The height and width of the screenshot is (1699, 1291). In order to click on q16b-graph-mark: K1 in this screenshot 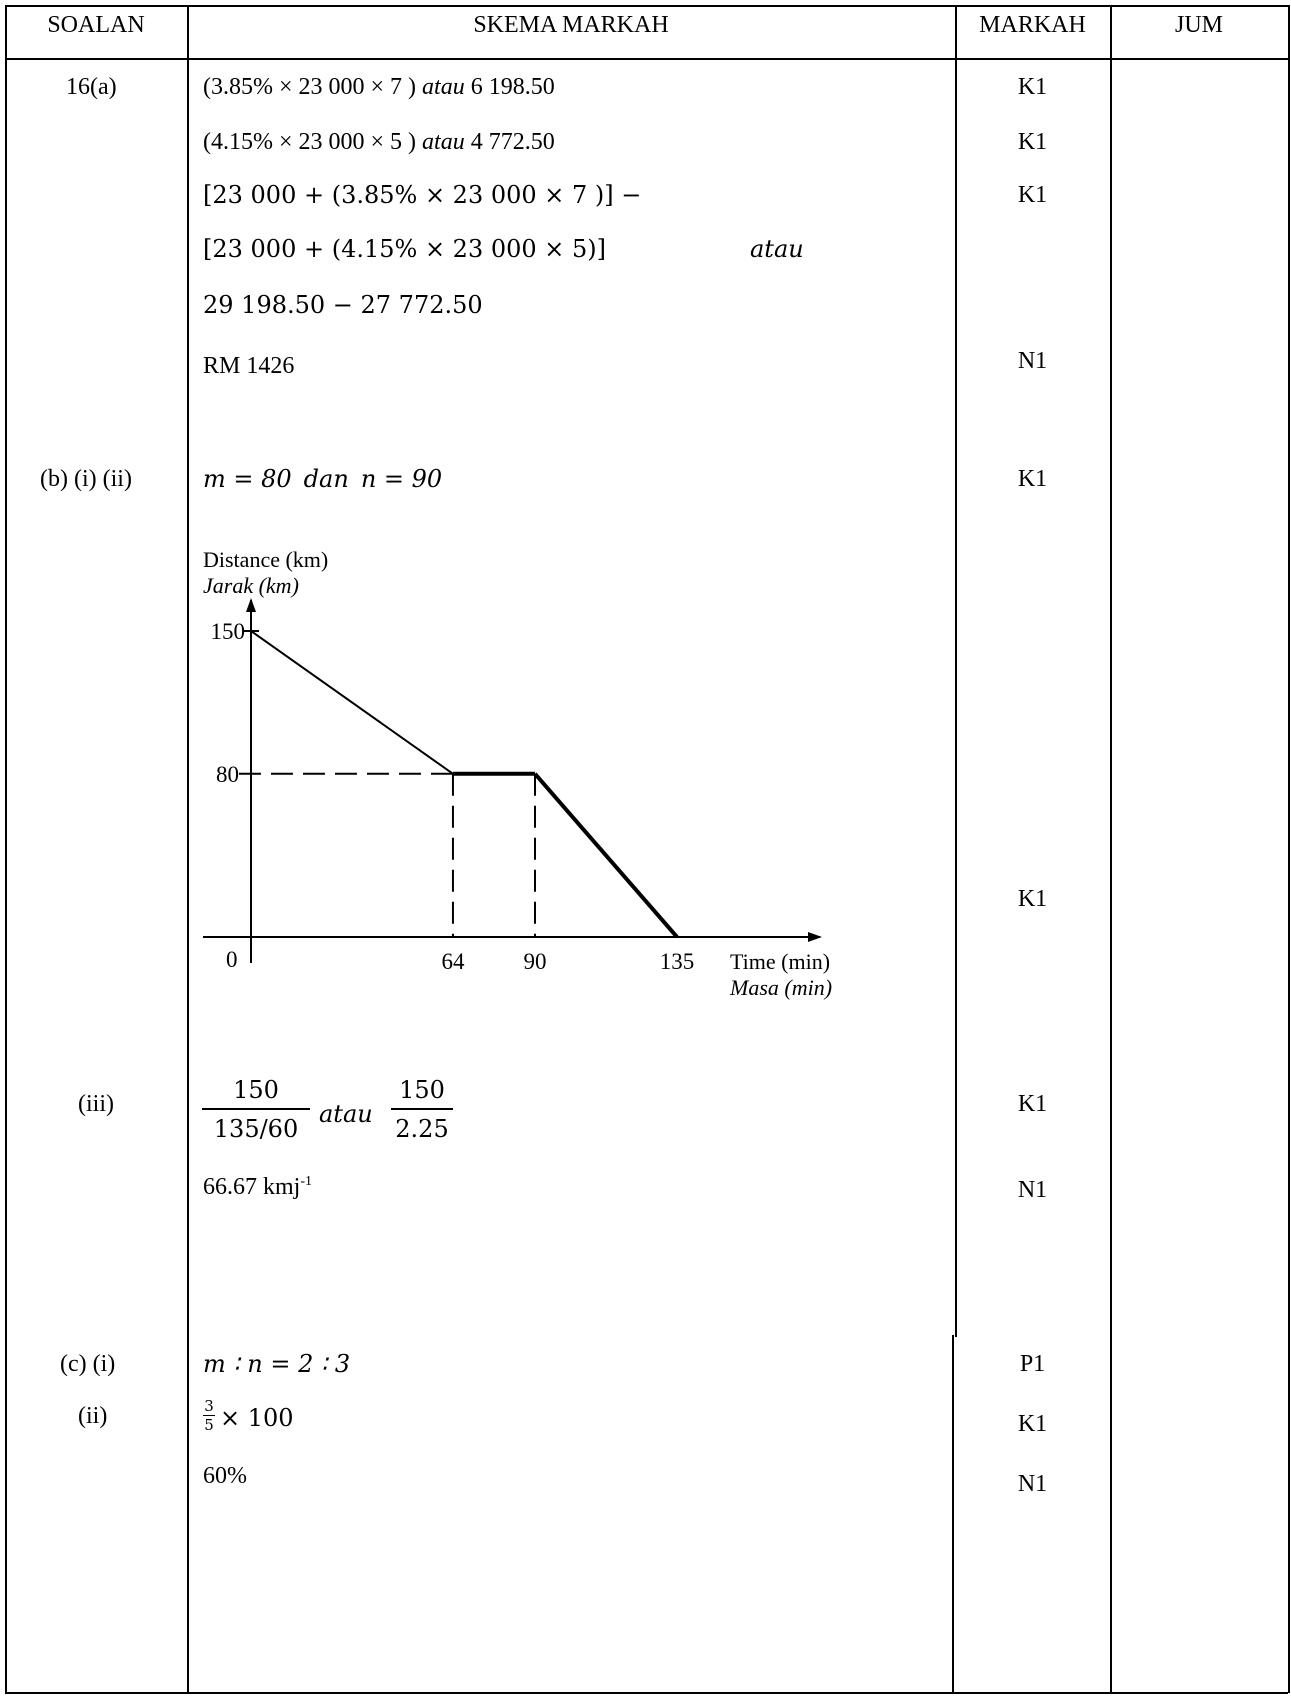, I will do `click(1032, 899)`.